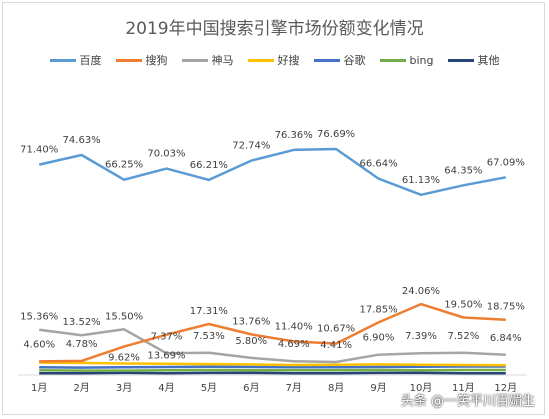 This screenshot has width=549, height=419. Describe the element at coordinates (156, 60) in the screenshot. I see `legend-label: 搜狗` at that location.